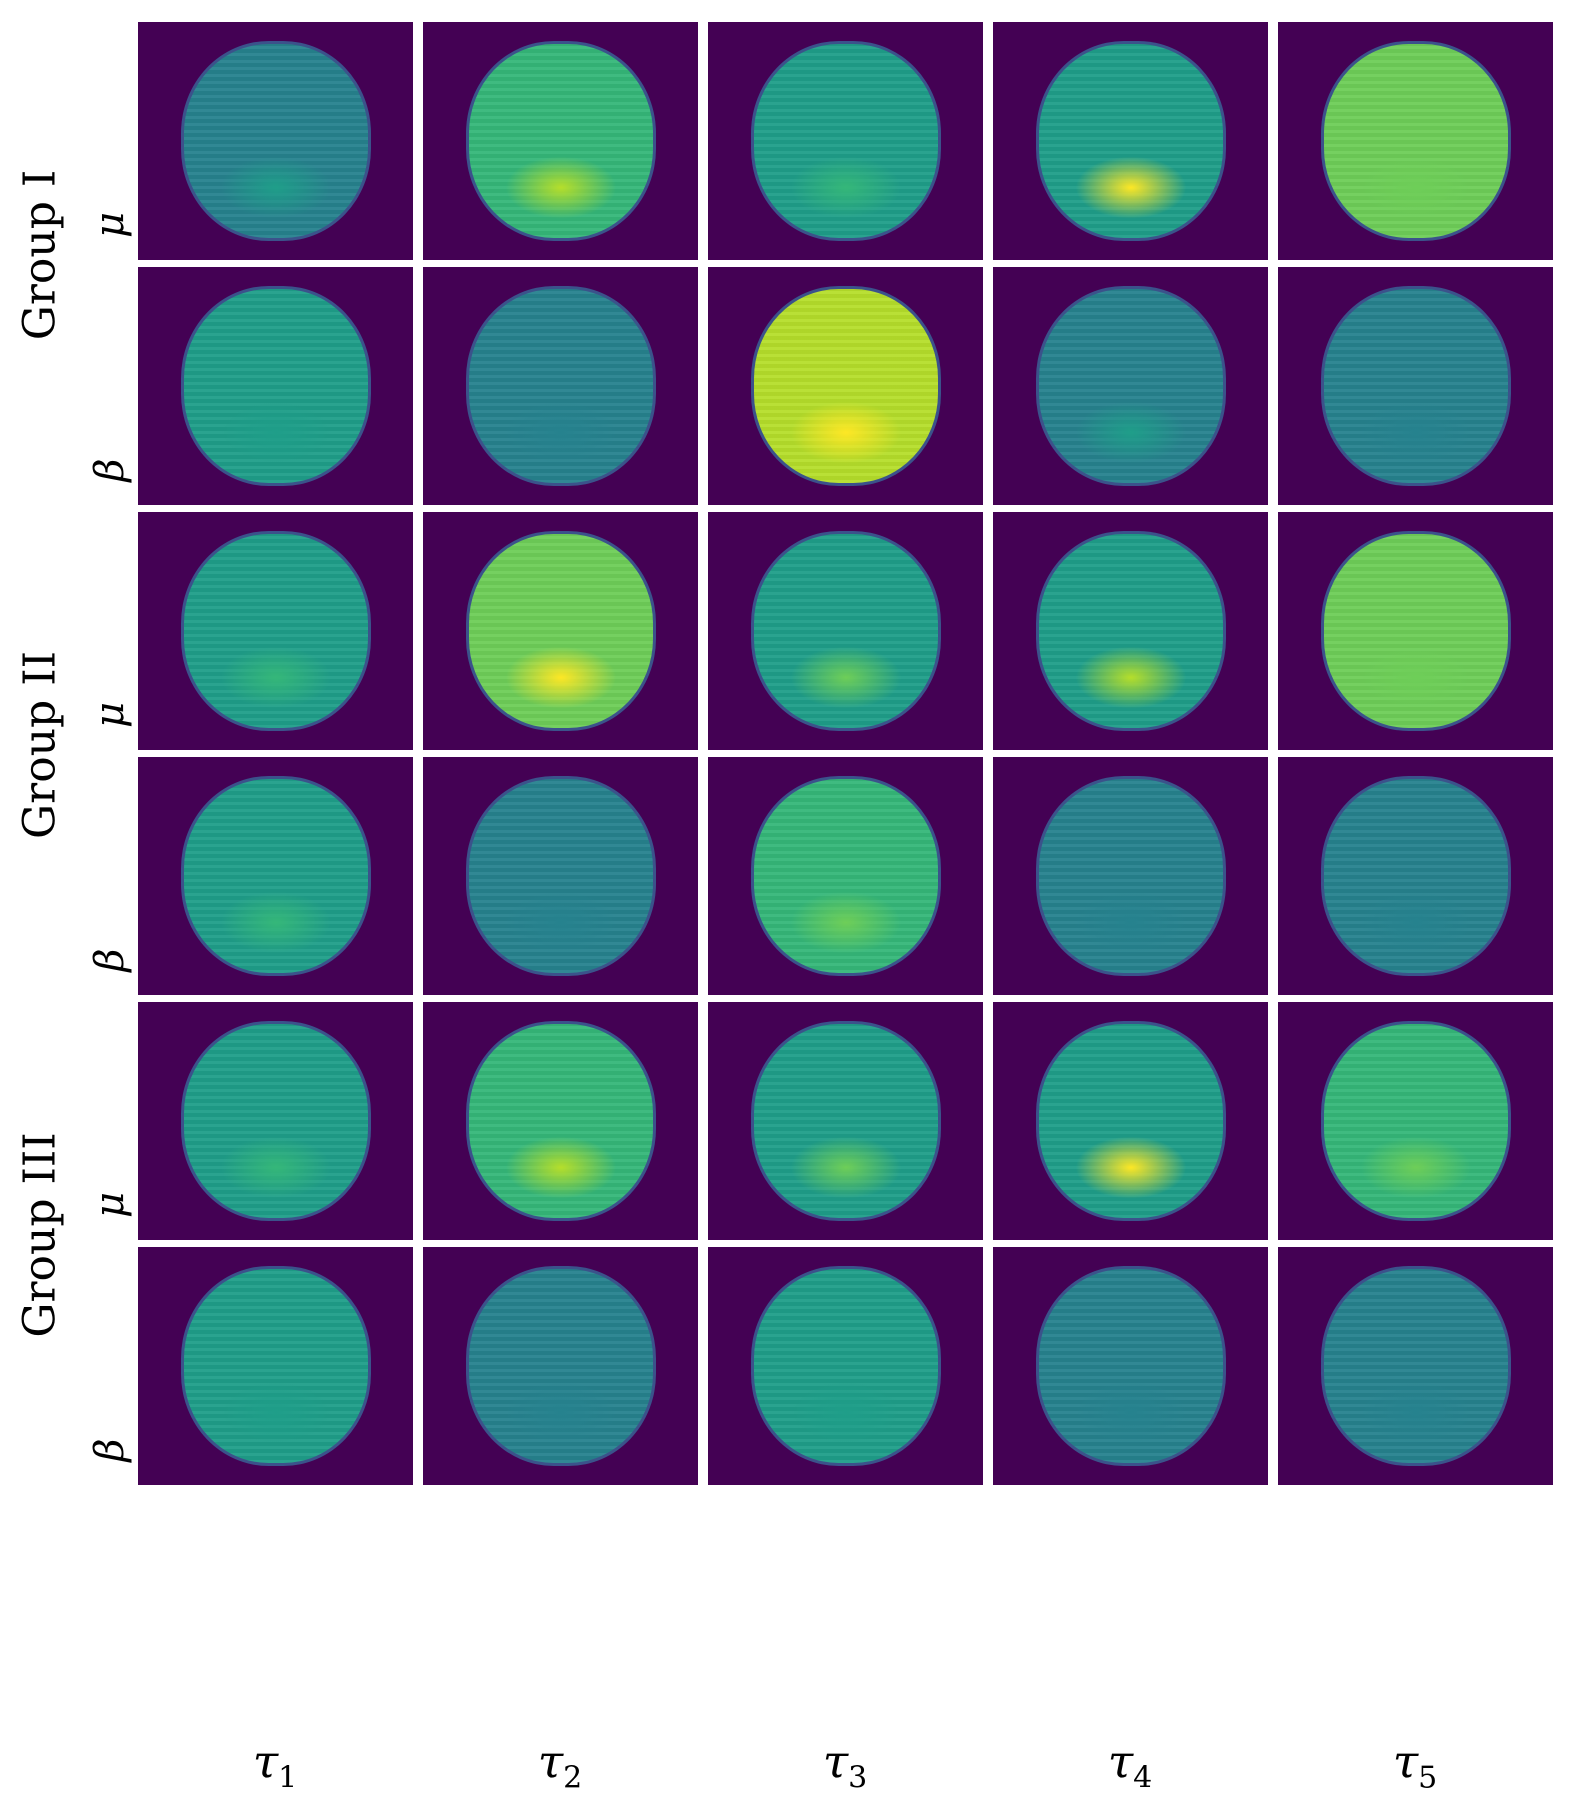 This screenshot has height=1803, width=1571. Describe the element at coordinates (110, 470) in the screenshot. I see `param-label-beta-group-1: β` at that location.